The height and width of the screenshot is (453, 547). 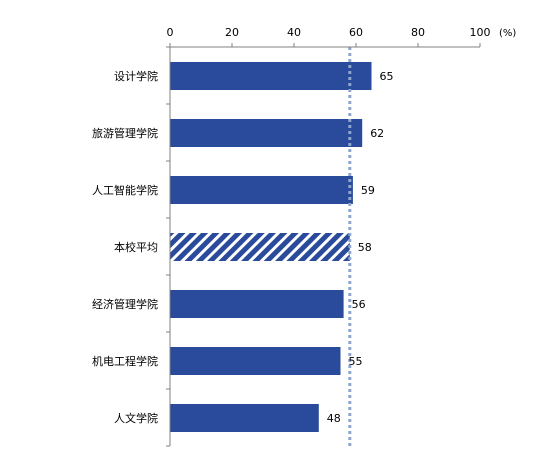 What do you see at coordinates (334, 418) in the screenshot?
I see `data-label: 48` at bounding box center [334, 418].